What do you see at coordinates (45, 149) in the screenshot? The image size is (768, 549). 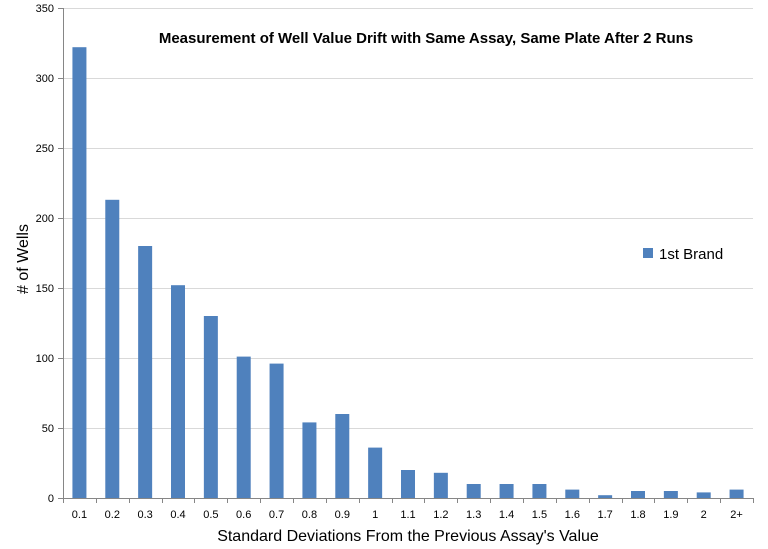 I see `y-tick-label: 250` at bounding box center [45, 149].